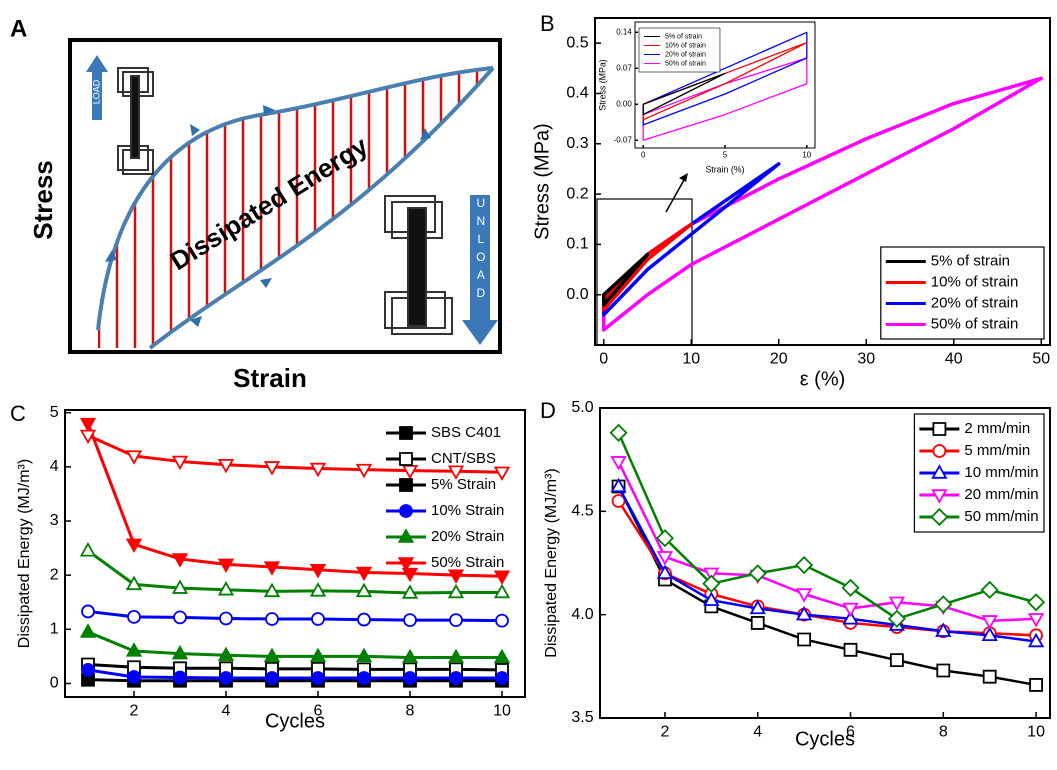 This screenshot has height=770, width=1057. I want to click on y-tick-label: 1, so click(54, 629).